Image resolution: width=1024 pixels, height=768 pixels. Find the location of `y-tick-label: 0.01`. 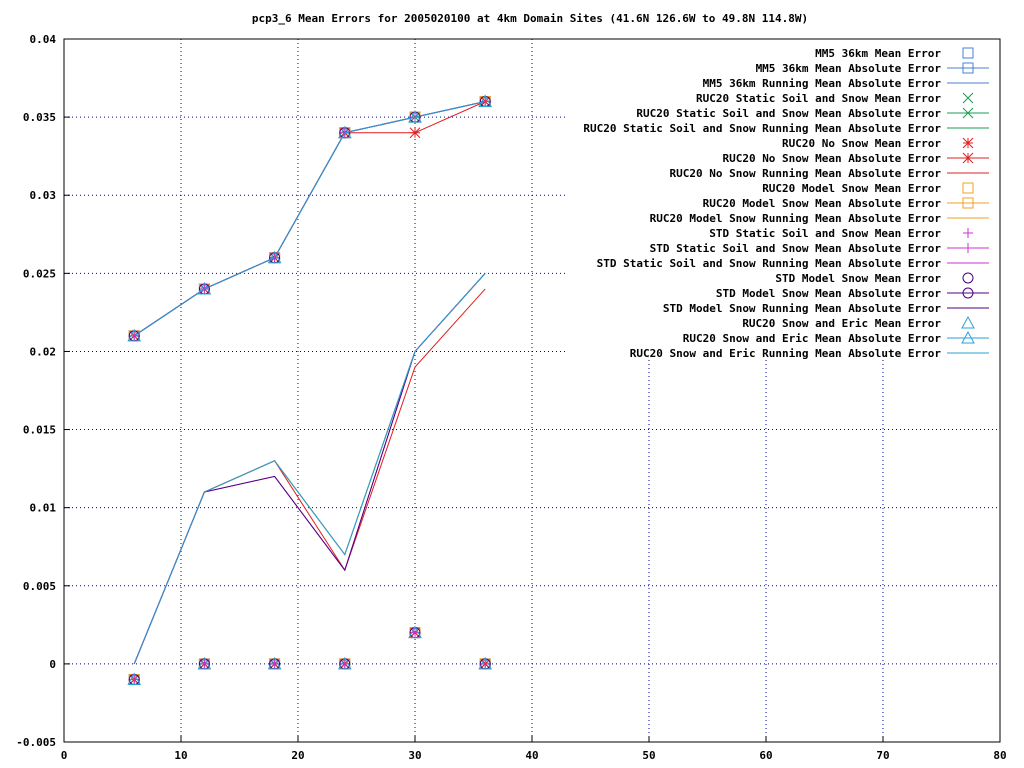

y-tick-label: 0.01 is located at coordinates (43, 508).